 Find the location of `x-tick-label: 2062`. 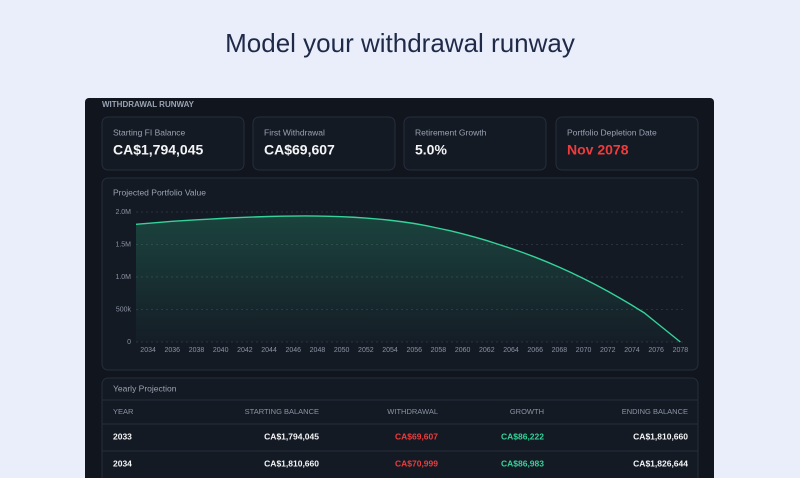

x-tick-label: 2062 is located at coordinates (487, 350).